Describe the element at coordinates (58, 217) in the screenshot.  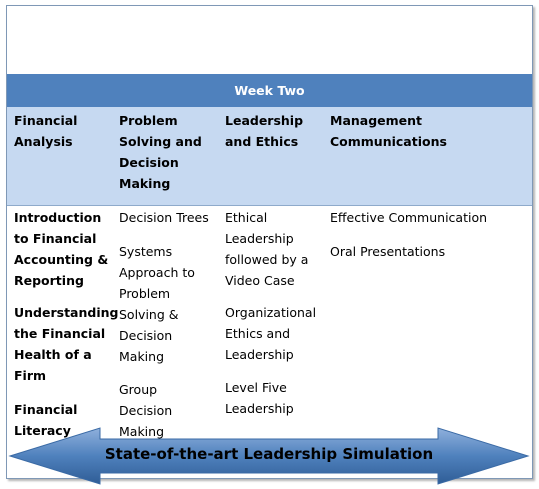
I see `topic-line: Introduction` at that location.